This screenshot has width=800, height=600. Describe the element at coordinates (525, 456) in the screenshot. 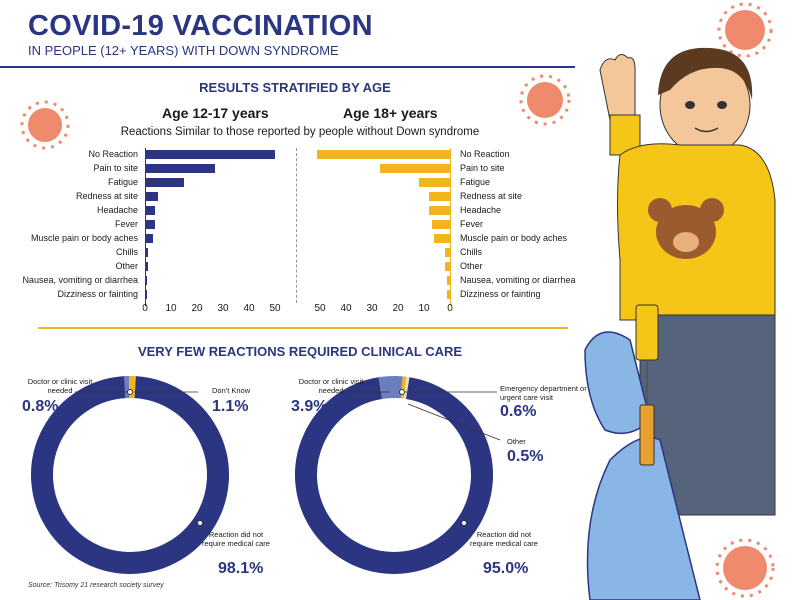

I see `donut2-value-other: 0.5%` at that location.